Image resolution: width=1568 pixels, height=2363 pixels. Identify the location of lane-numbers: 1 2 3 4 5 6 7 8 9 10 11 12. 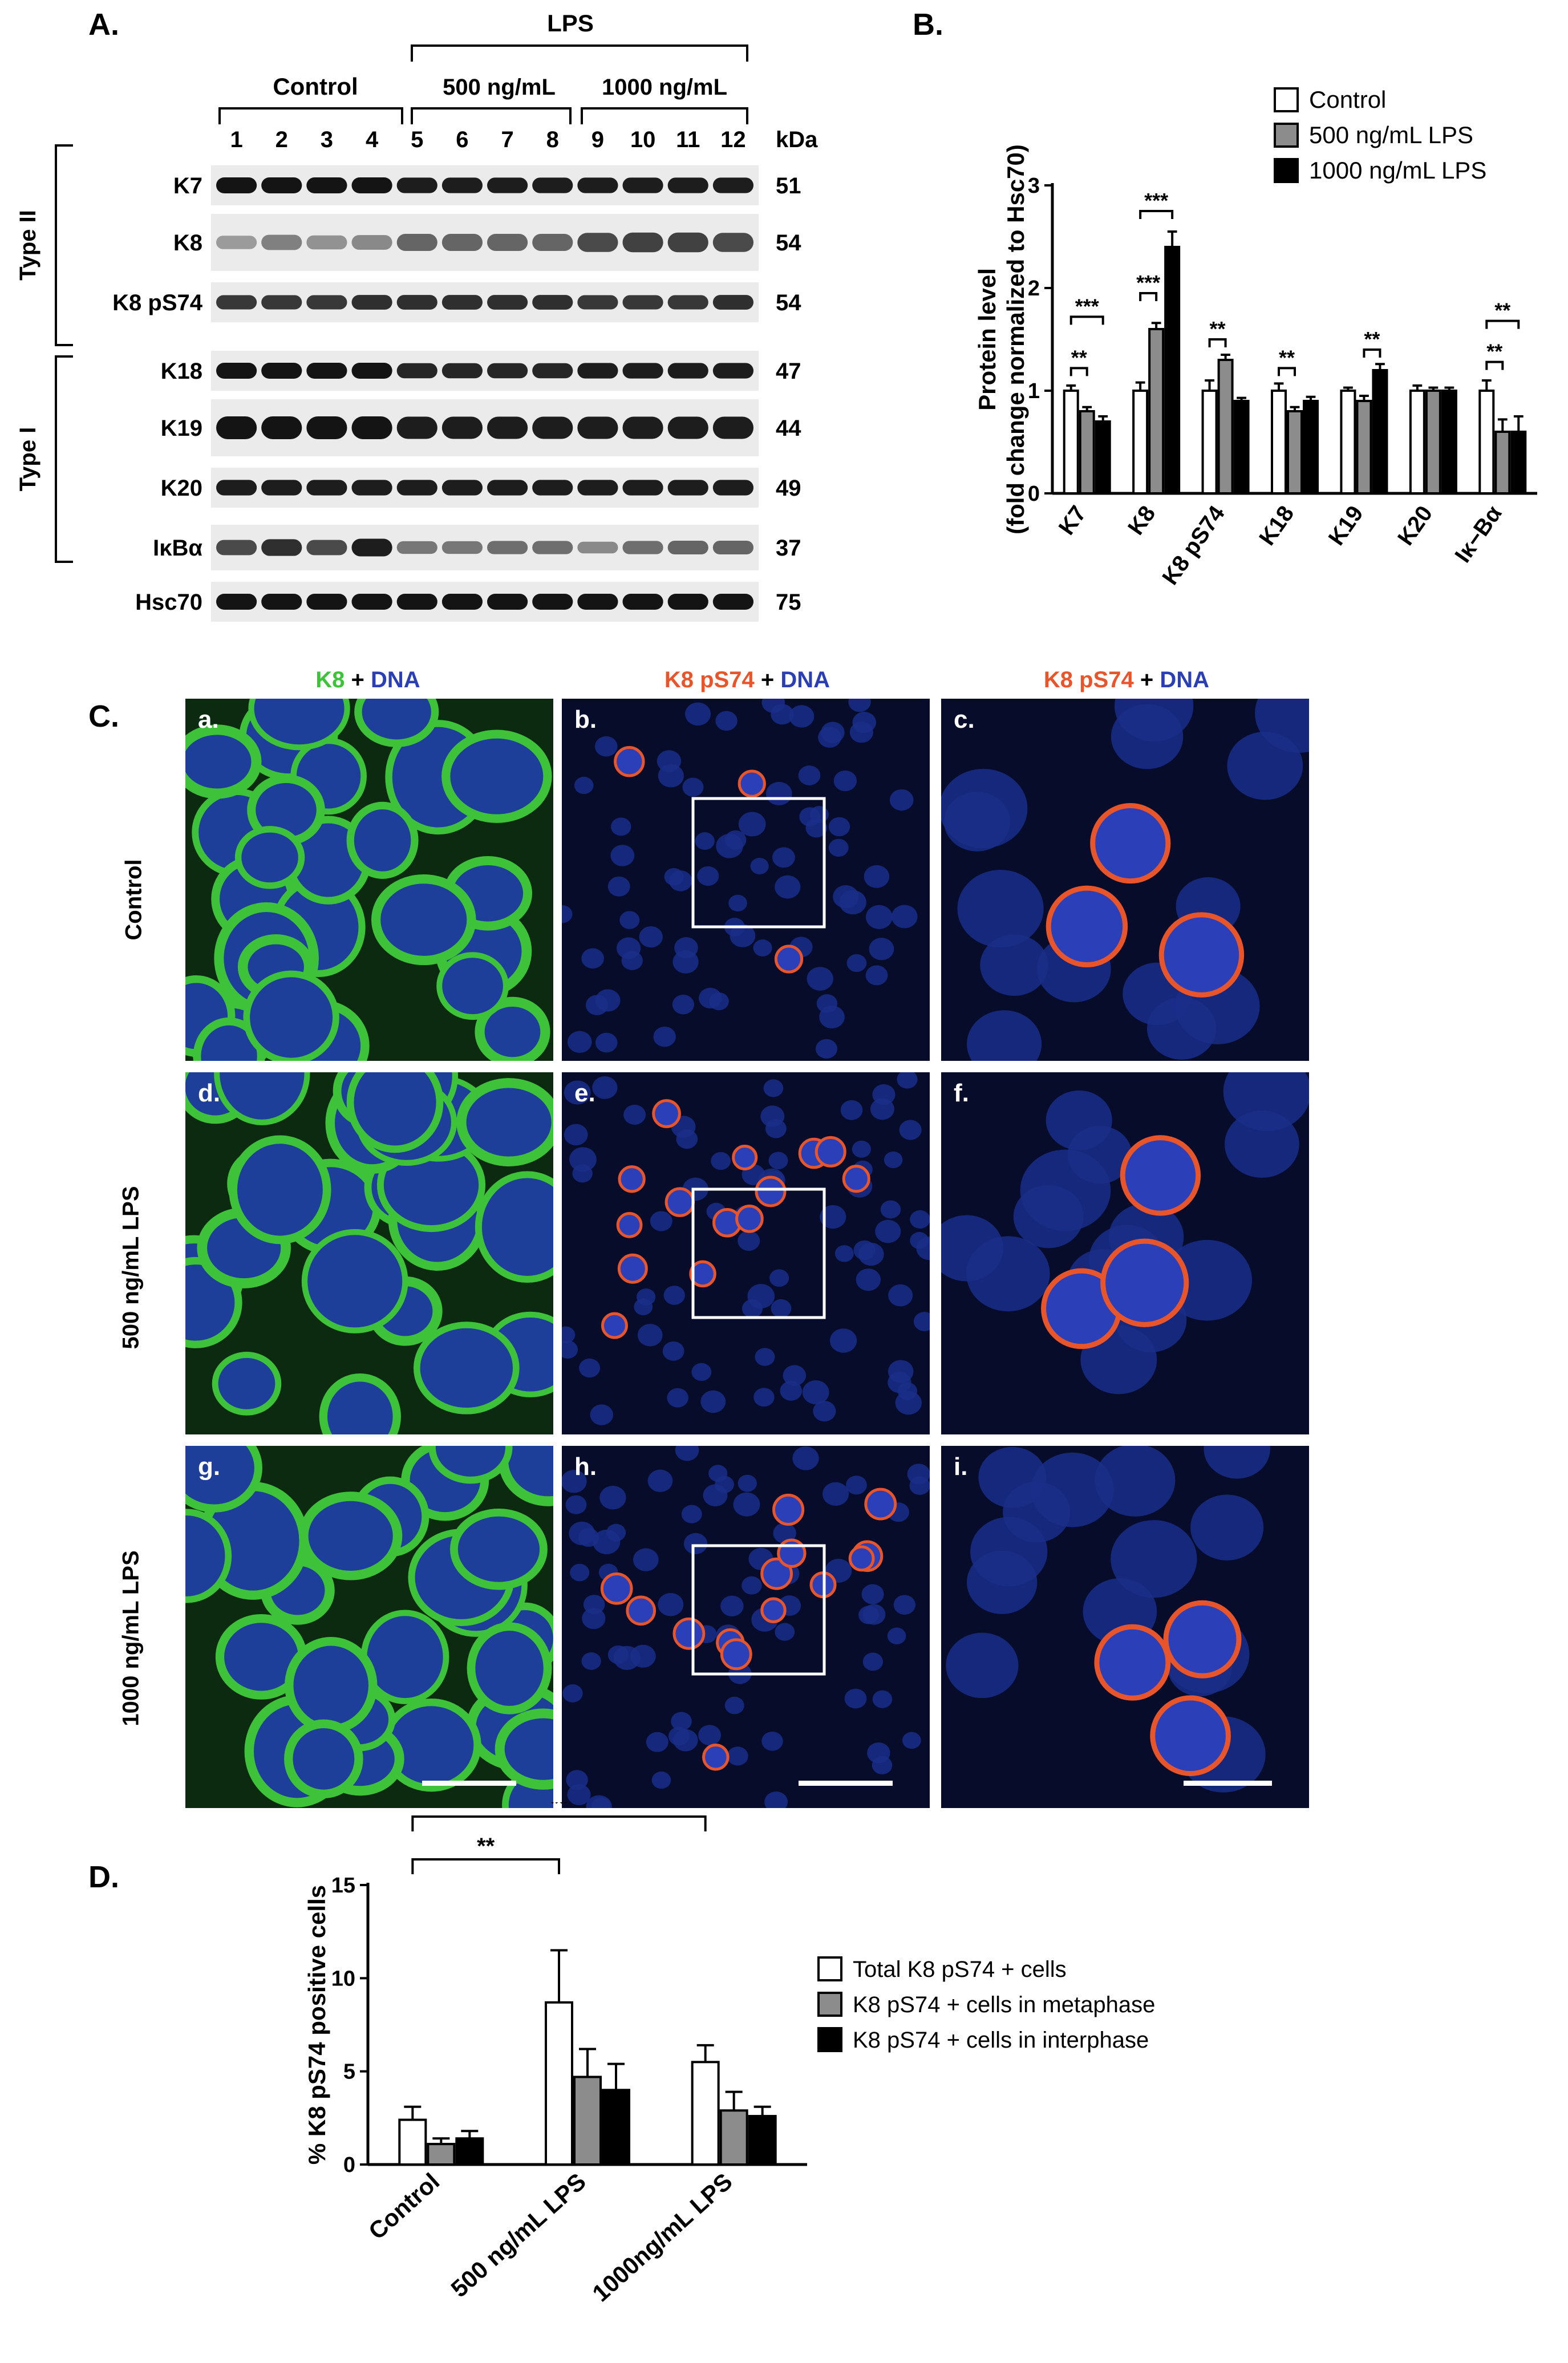
(487, 139).